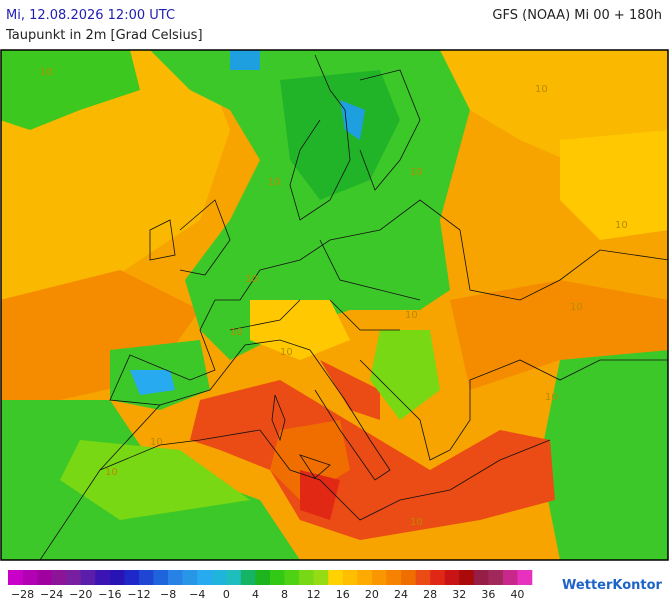 The width and height of the screenshot is (669, 604). Describe the element at coordinates (577, 15) in the screenshot. I see `model-run: GFS (NOAA) Mi 00 + 180h` at that location.